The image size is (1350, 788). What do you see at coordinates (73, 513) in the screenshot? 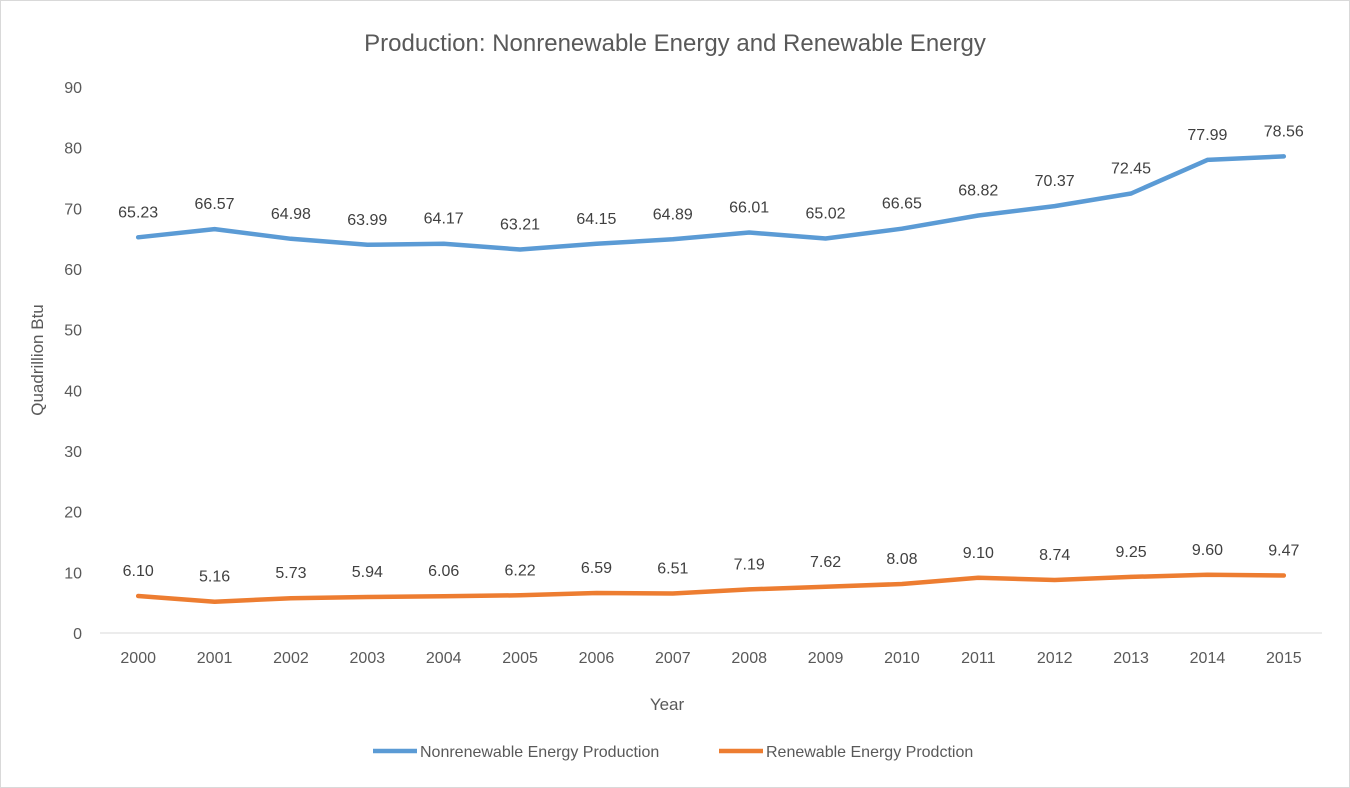
I see `y-tick-label: 20` at bounding box center [73, 513].